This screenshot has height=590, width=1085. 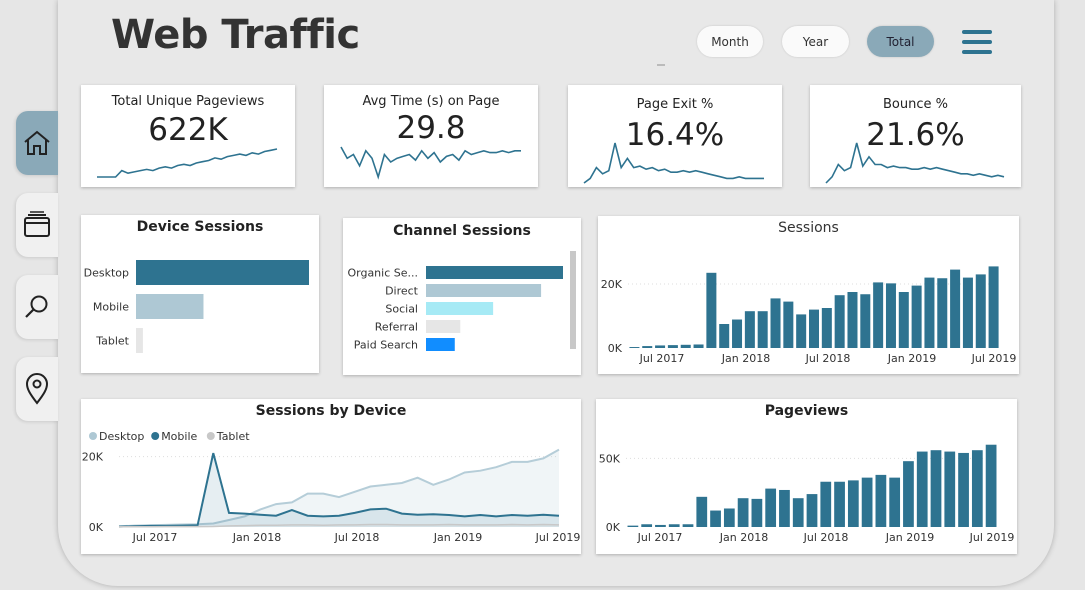 I want to click on category-label: Referral, so click(x=396, y=327).